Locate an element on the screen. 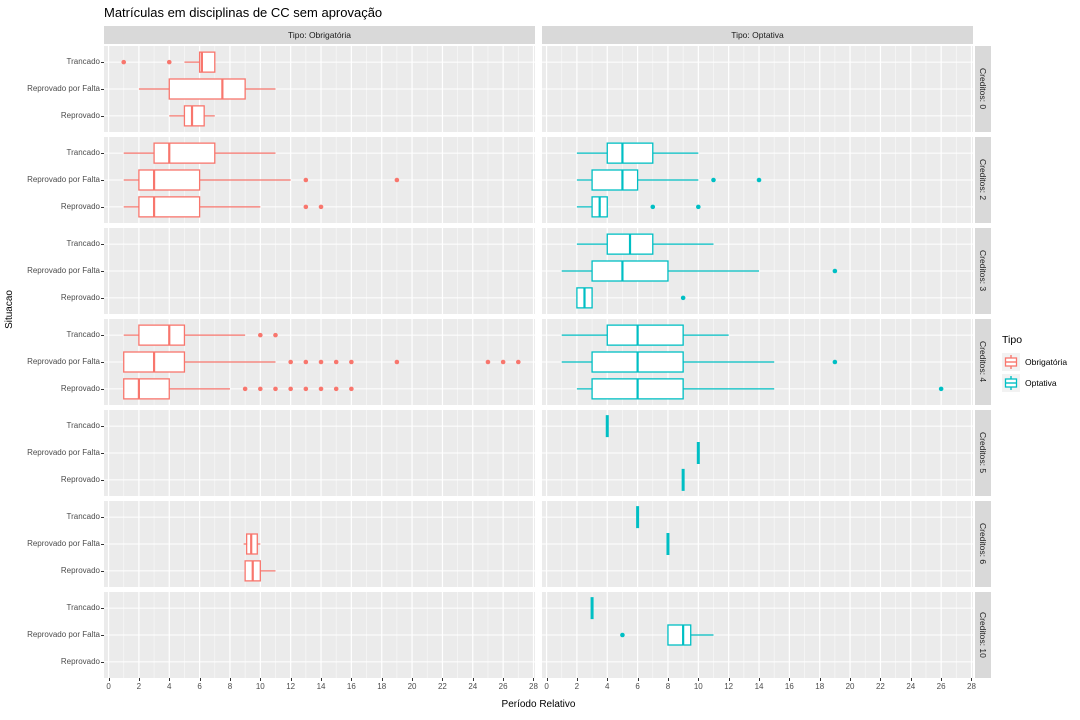 The height and width of the screenshot is (720, 1080). row-facet-strip: Creditos: 10 is located at coordinates (983, 635).